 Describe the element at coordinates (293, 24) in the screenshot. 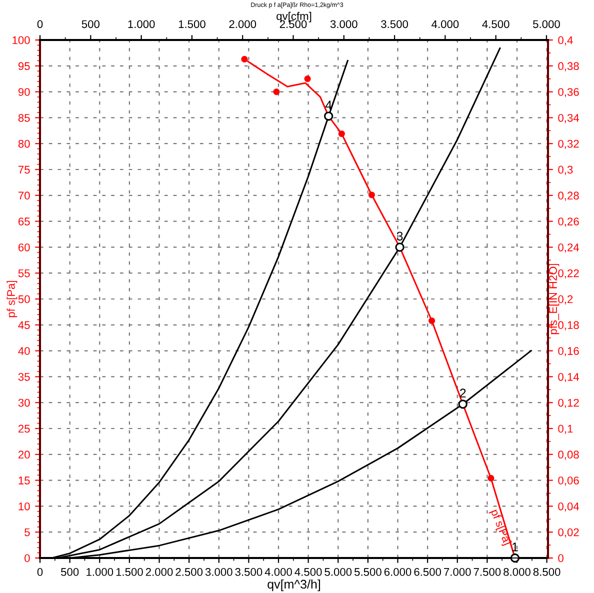

I see `x2-tick-label: 2.500` at that location.